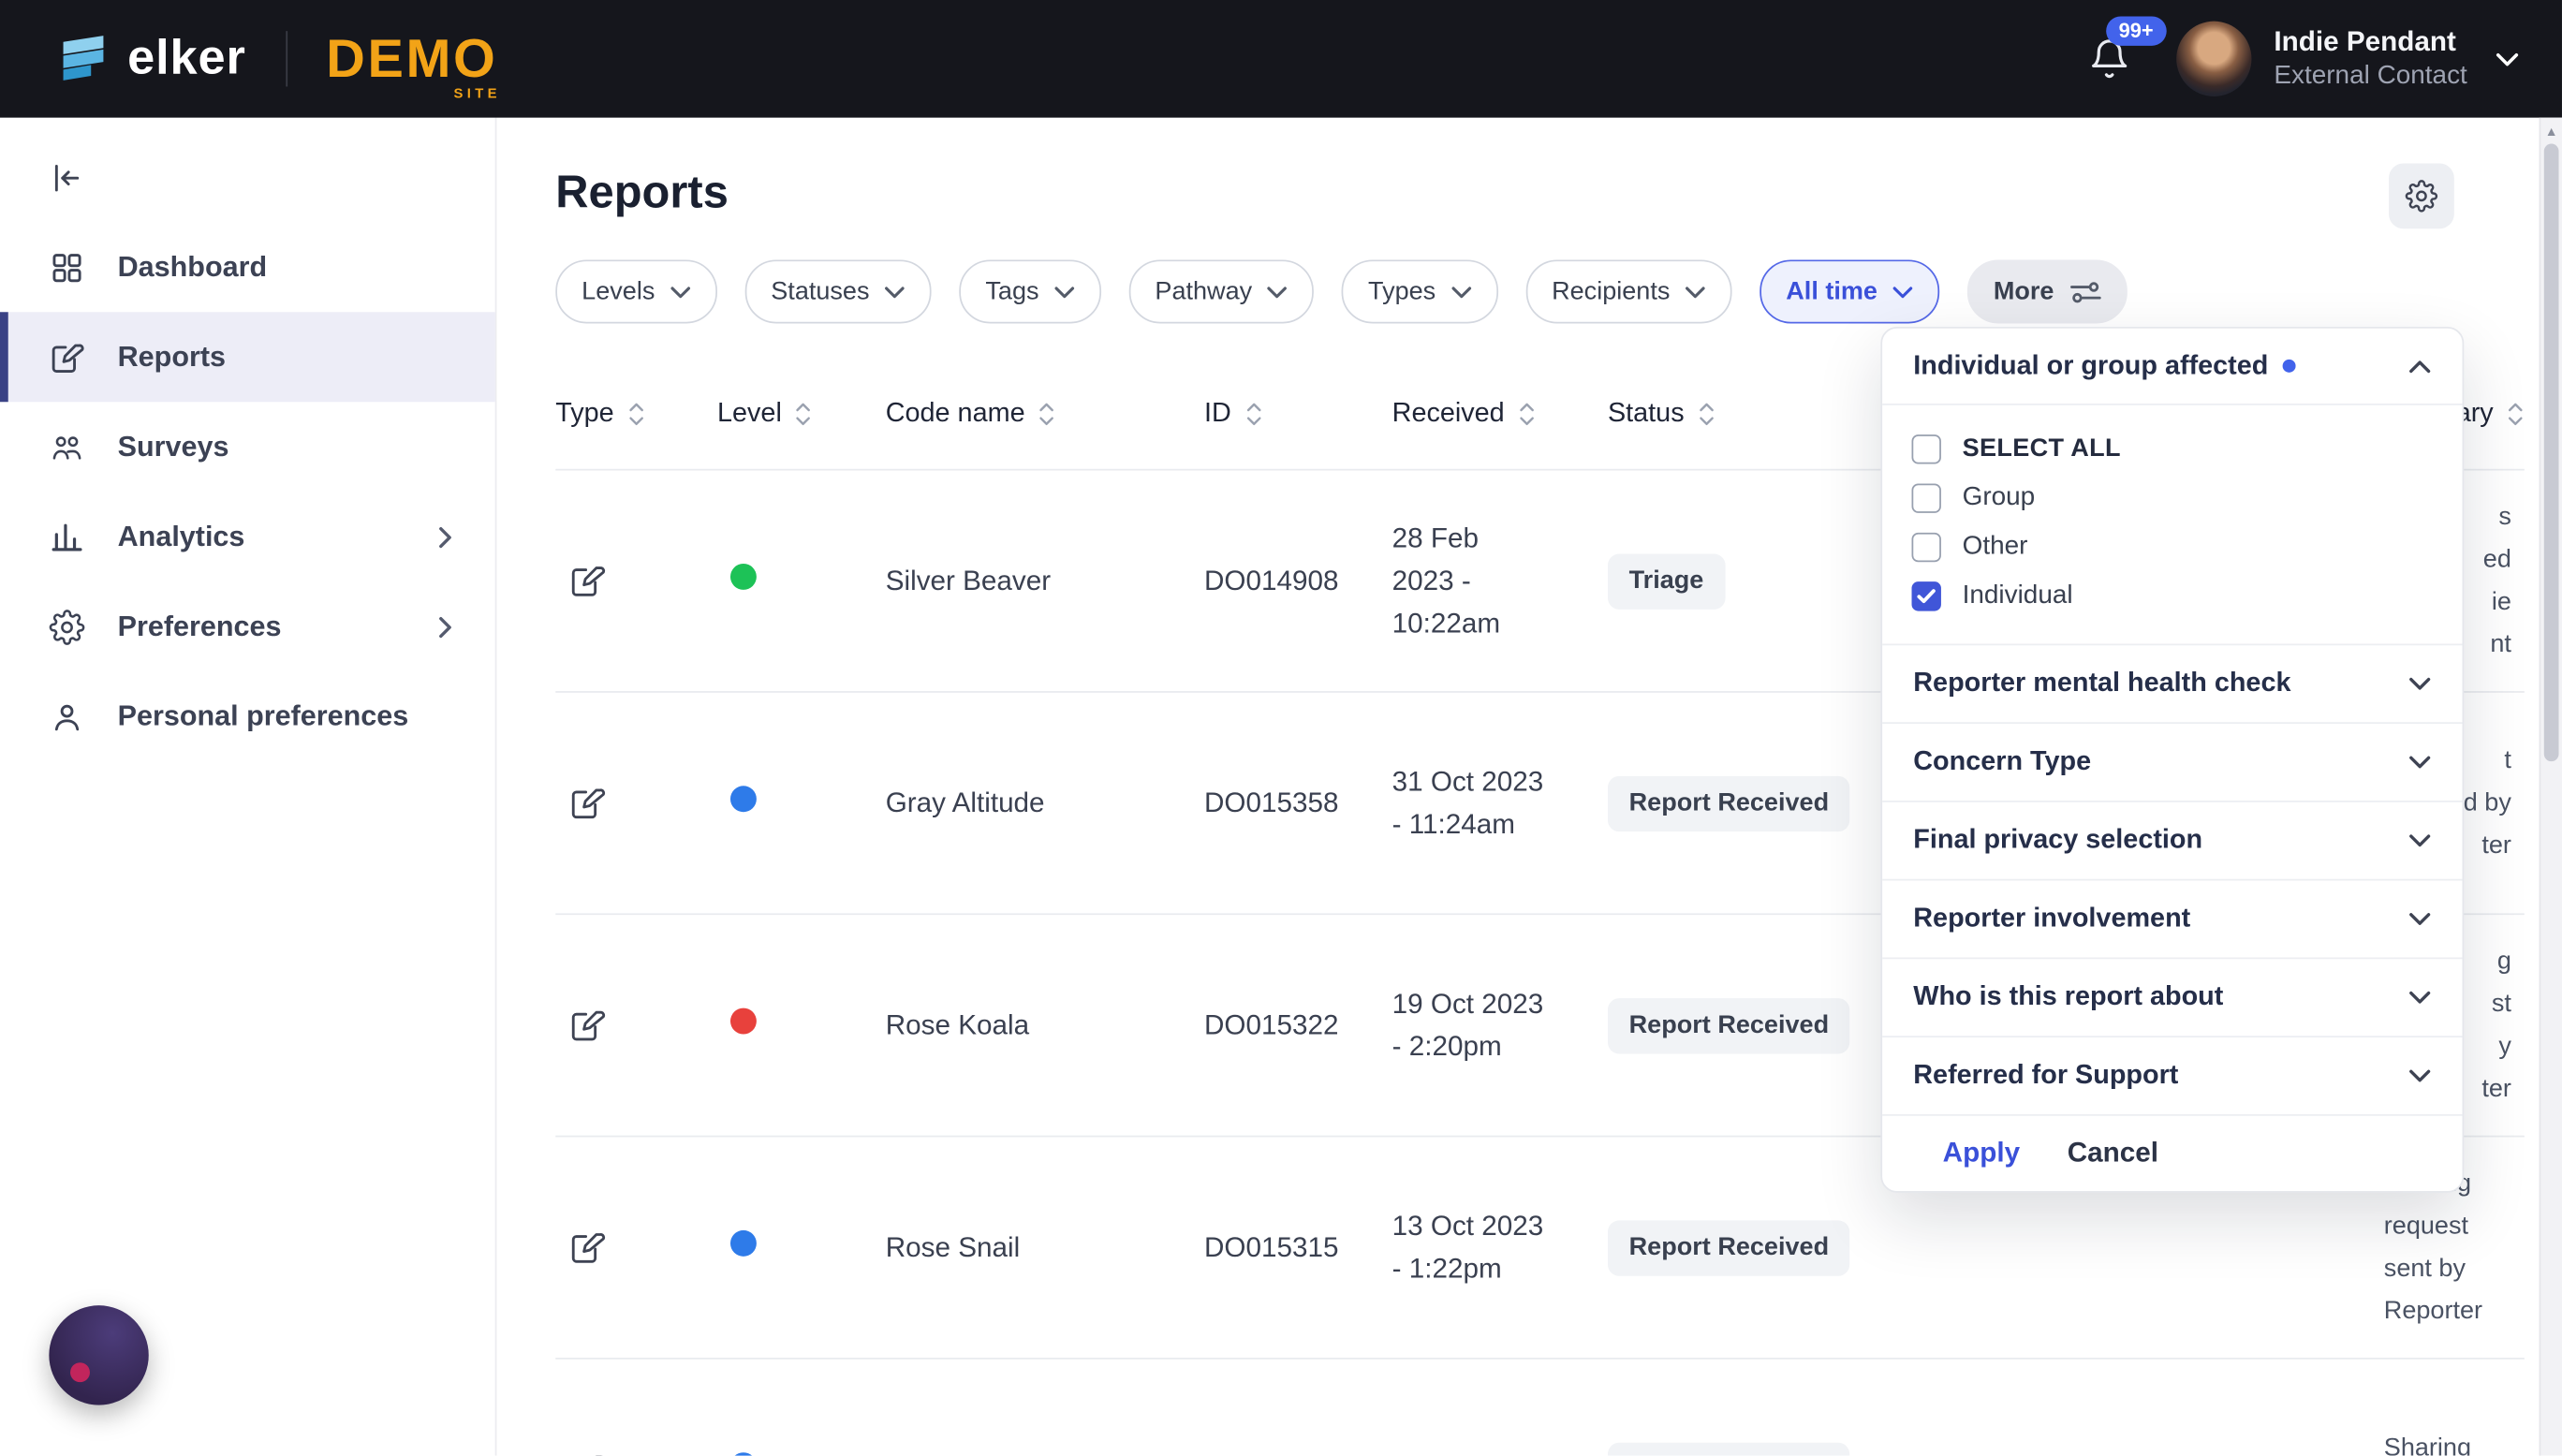 This screenshot has height=1456, width=2562. I want to click on apply-button: Apply, so click(1982, 1153).